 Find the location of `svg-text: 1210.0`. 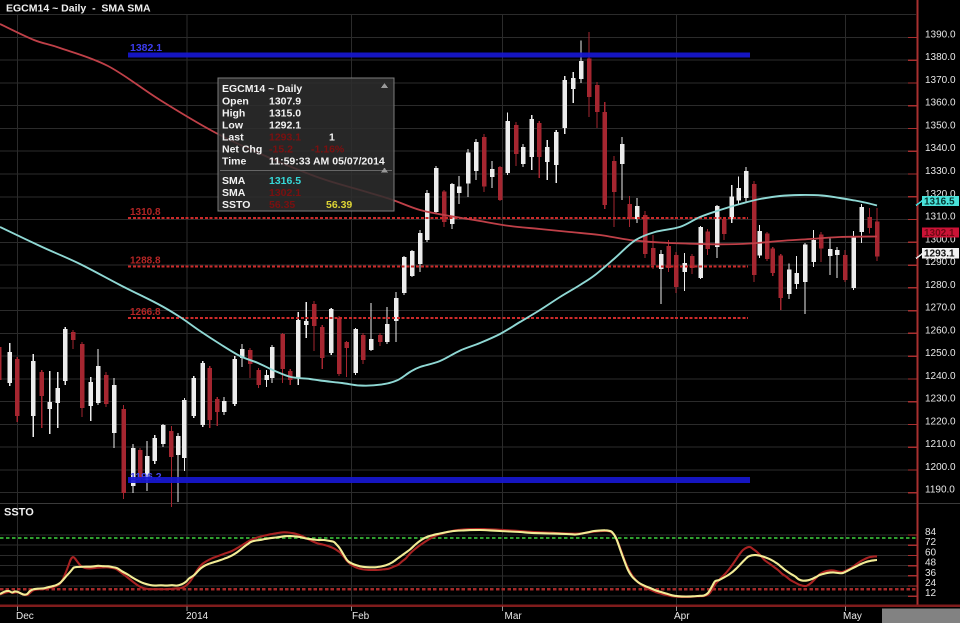

svg-text: 1210.0 is located at coordinates (940, 444).